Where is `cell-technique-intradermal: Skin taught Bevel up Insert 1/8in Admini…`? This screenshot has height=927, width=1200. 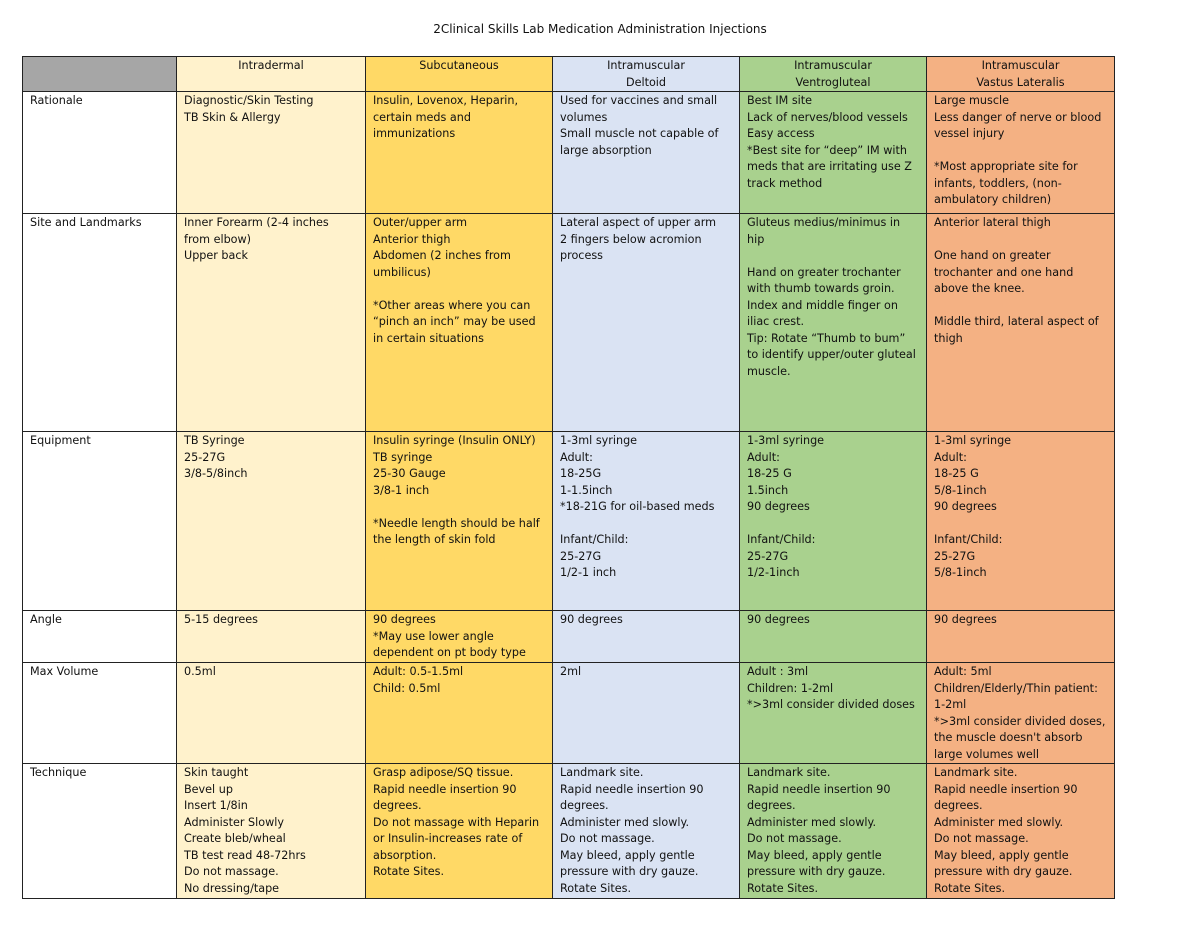
cell-technique-intradermal: Skin taught Bevel up Insert 1/8in Admini… is located at coordinates (271, 831).